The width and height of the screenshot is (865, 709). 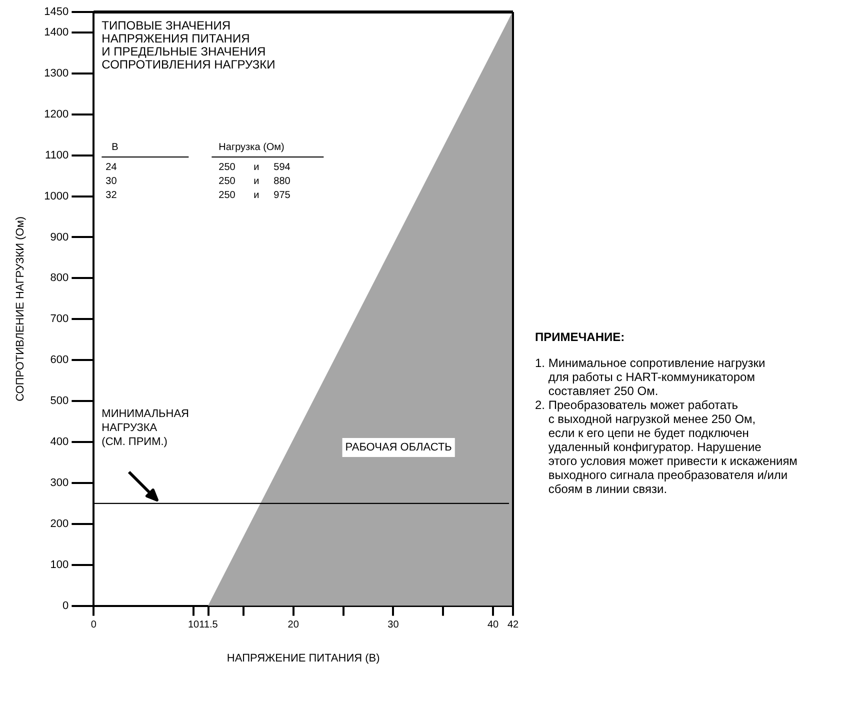 I want to click on y-tick-label: 300, so click(x=59, y=482).